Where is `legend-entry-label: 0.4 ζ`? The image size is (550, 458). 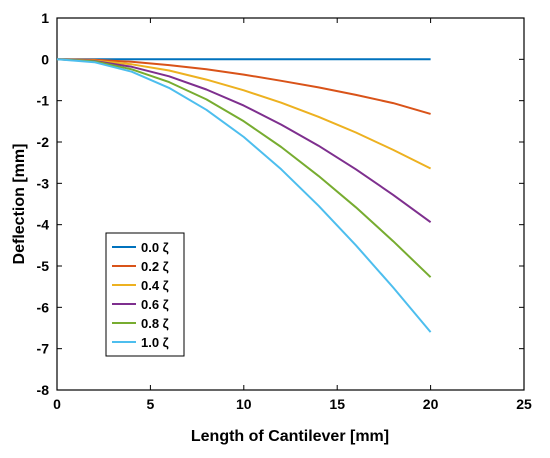 legend-entry-label: 0.4 ζ is located at coordinates (155, 285).